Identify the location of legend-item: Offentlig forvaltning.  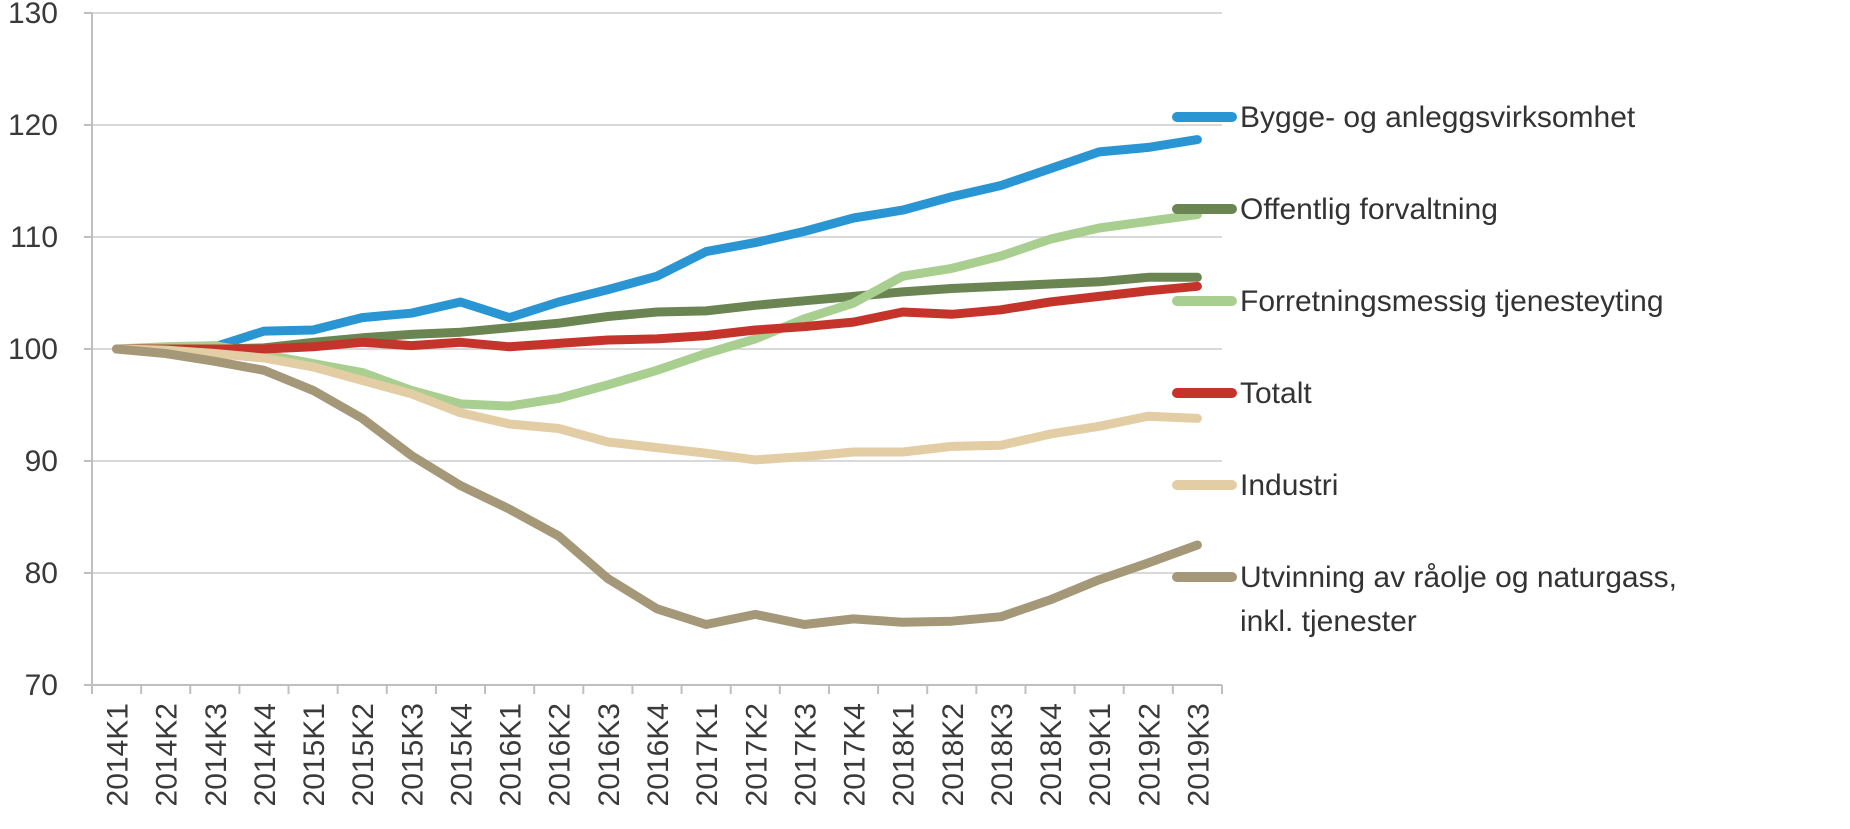
(1335, 209).